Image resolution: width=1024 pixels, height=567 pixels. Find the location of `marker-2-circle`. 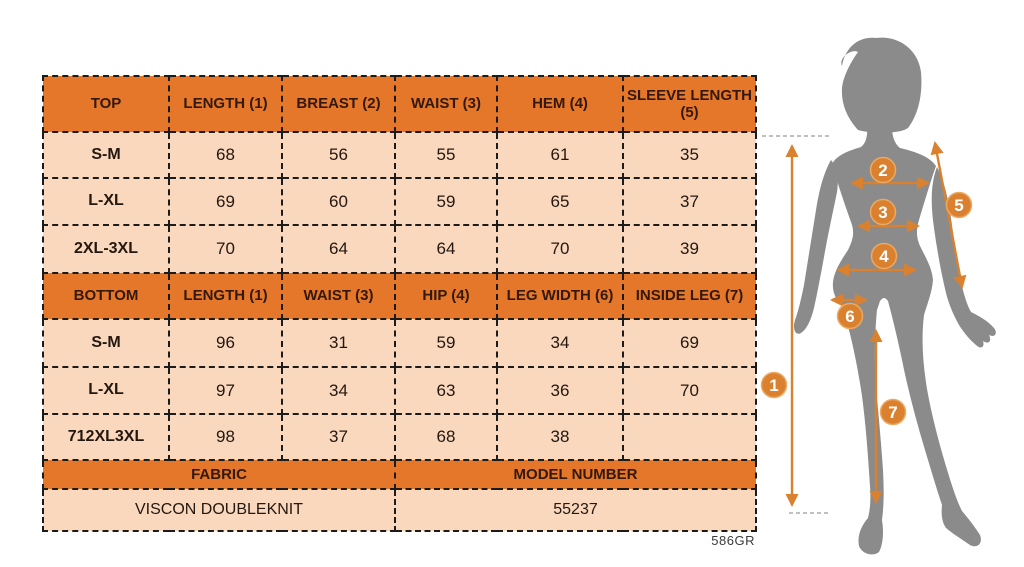

marker-2-circle is located at coordinates (883, 170).